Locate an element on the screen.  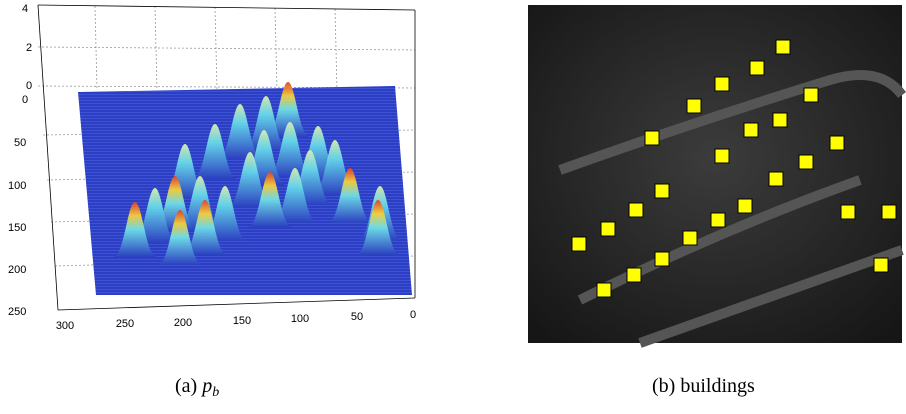
caption-a: (a) pb is located at coordinates (197, 387).